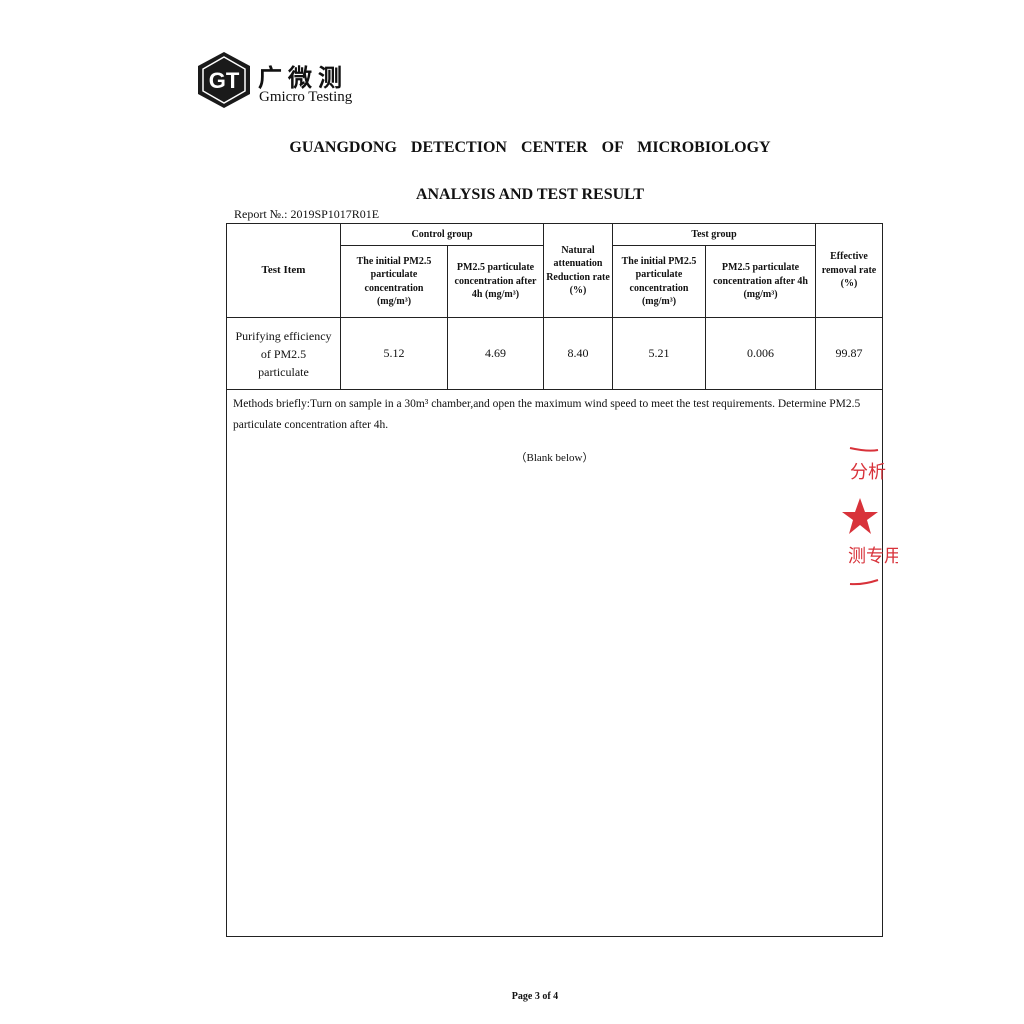 This screenshot has width=1024, height=1024. I want to click on header-test-item: Test Item, so click(283, 270).